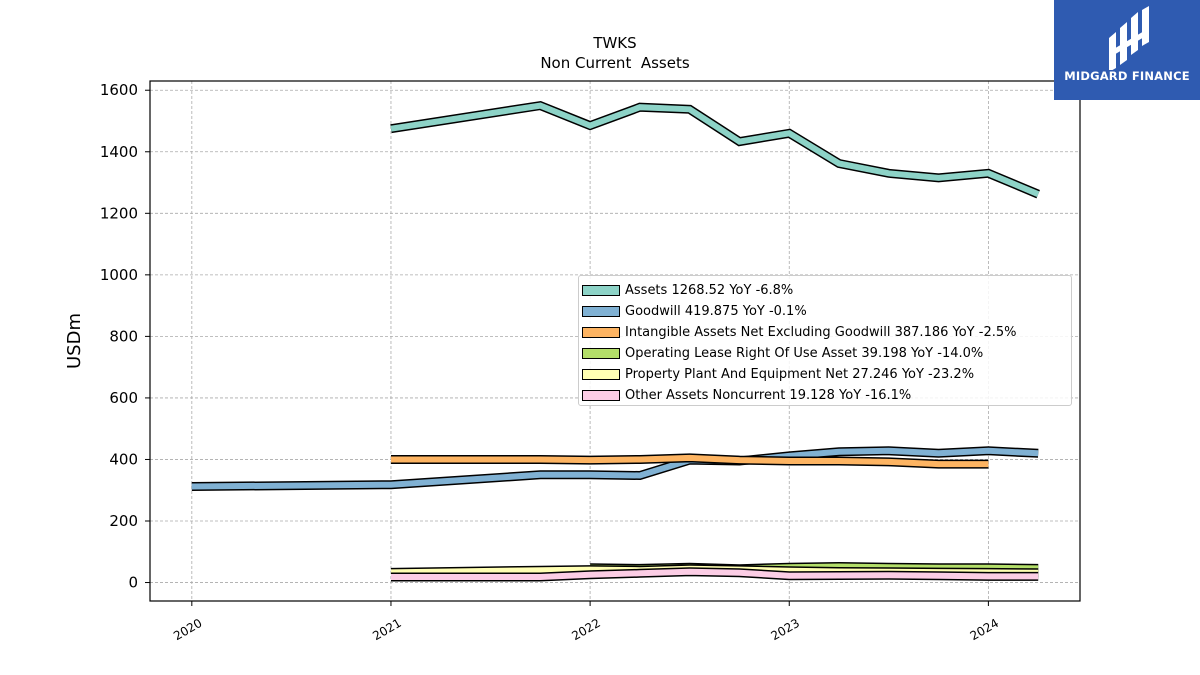  Describe the element at coordinates (984, 629) in the screenshot. I see `x-tick-label: 2024` at that location.